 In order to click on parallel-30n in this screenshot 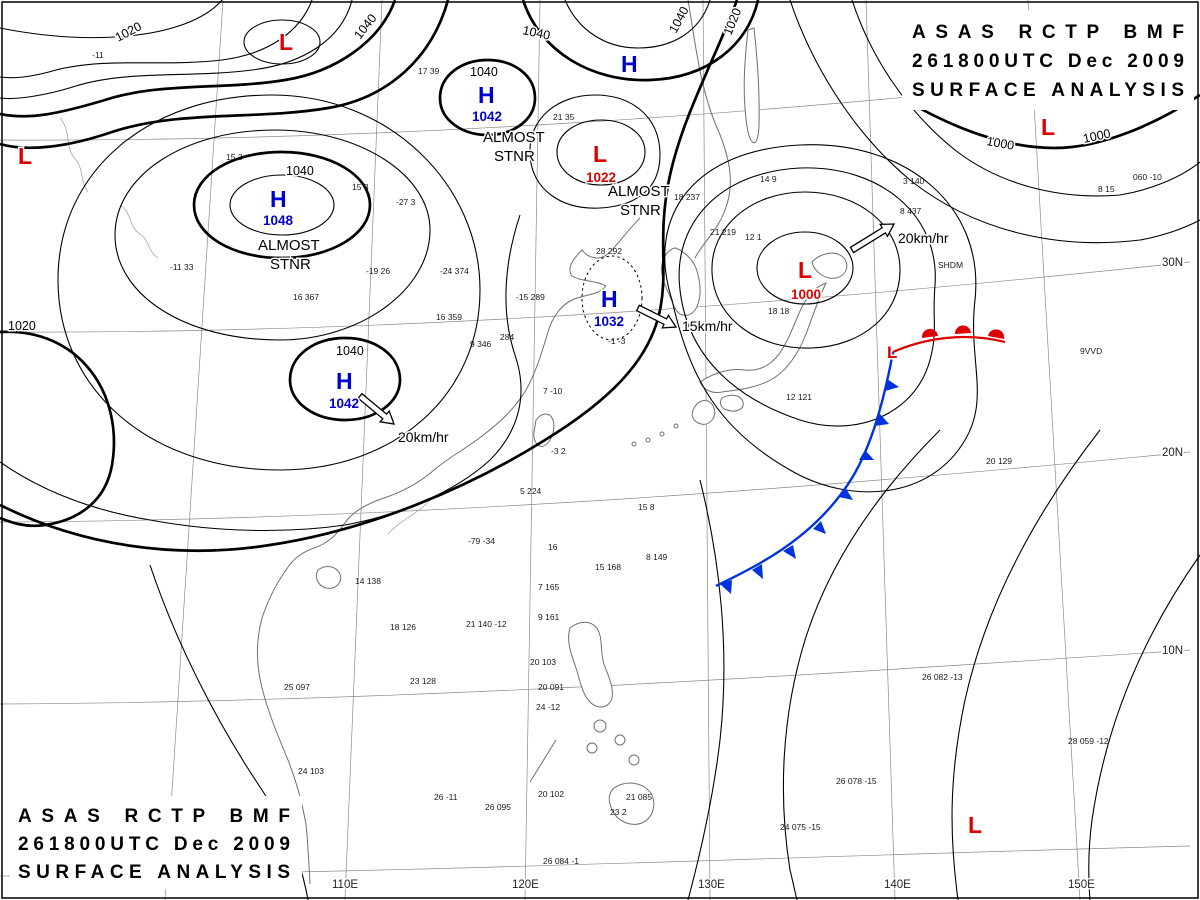, I will do `click(595, 297)`.